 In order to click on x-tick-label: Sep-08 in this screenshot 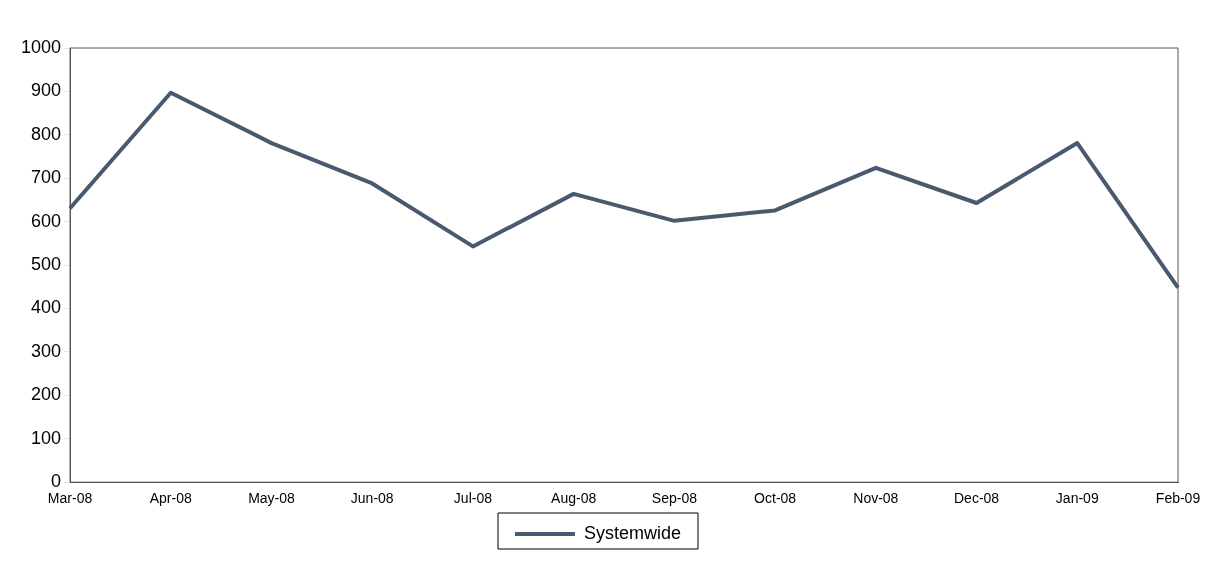, I will do `click(674, 498)`.